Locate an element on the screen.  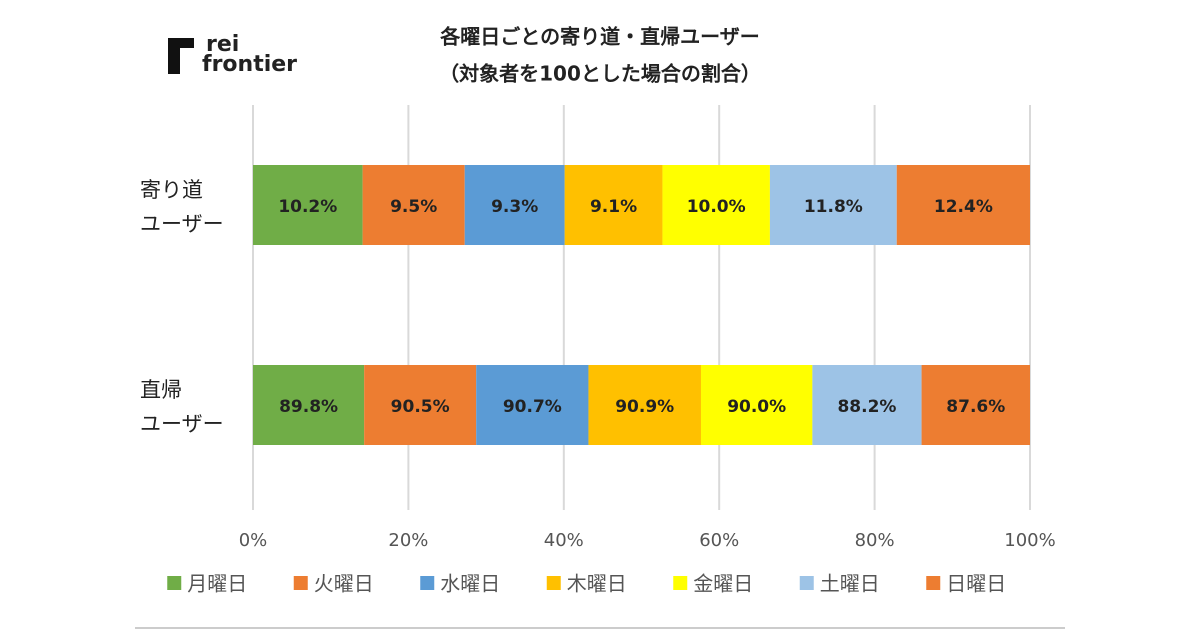
data-label: 9.3% is located at coordinates (514, 207).